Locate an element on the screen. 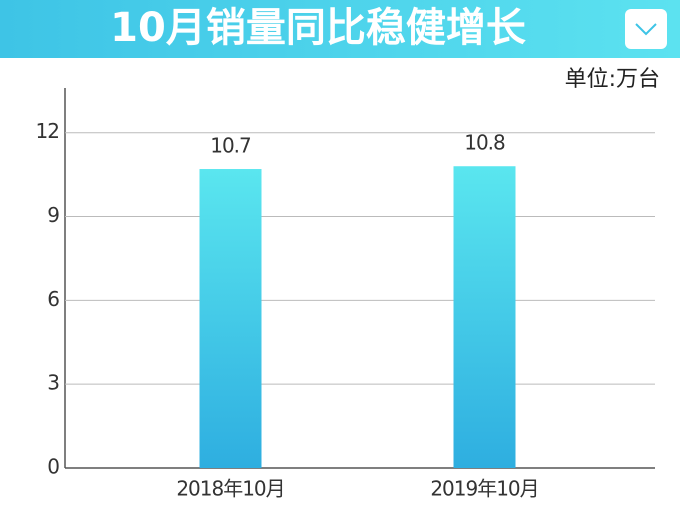 This screenshot has height=510, width=680. x-tick-label: 2018年10月 is located at coordinates (230, 489).